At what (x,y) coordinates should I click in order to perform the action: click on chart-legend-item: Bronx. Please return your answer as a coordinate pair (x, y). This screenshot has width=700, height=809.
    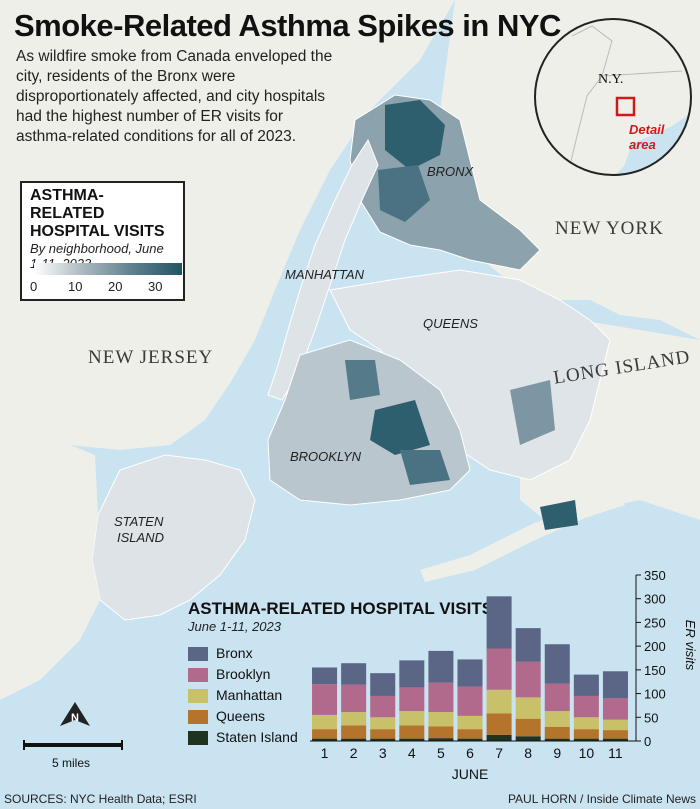
    Looking at the image, I should click on (243, 653).